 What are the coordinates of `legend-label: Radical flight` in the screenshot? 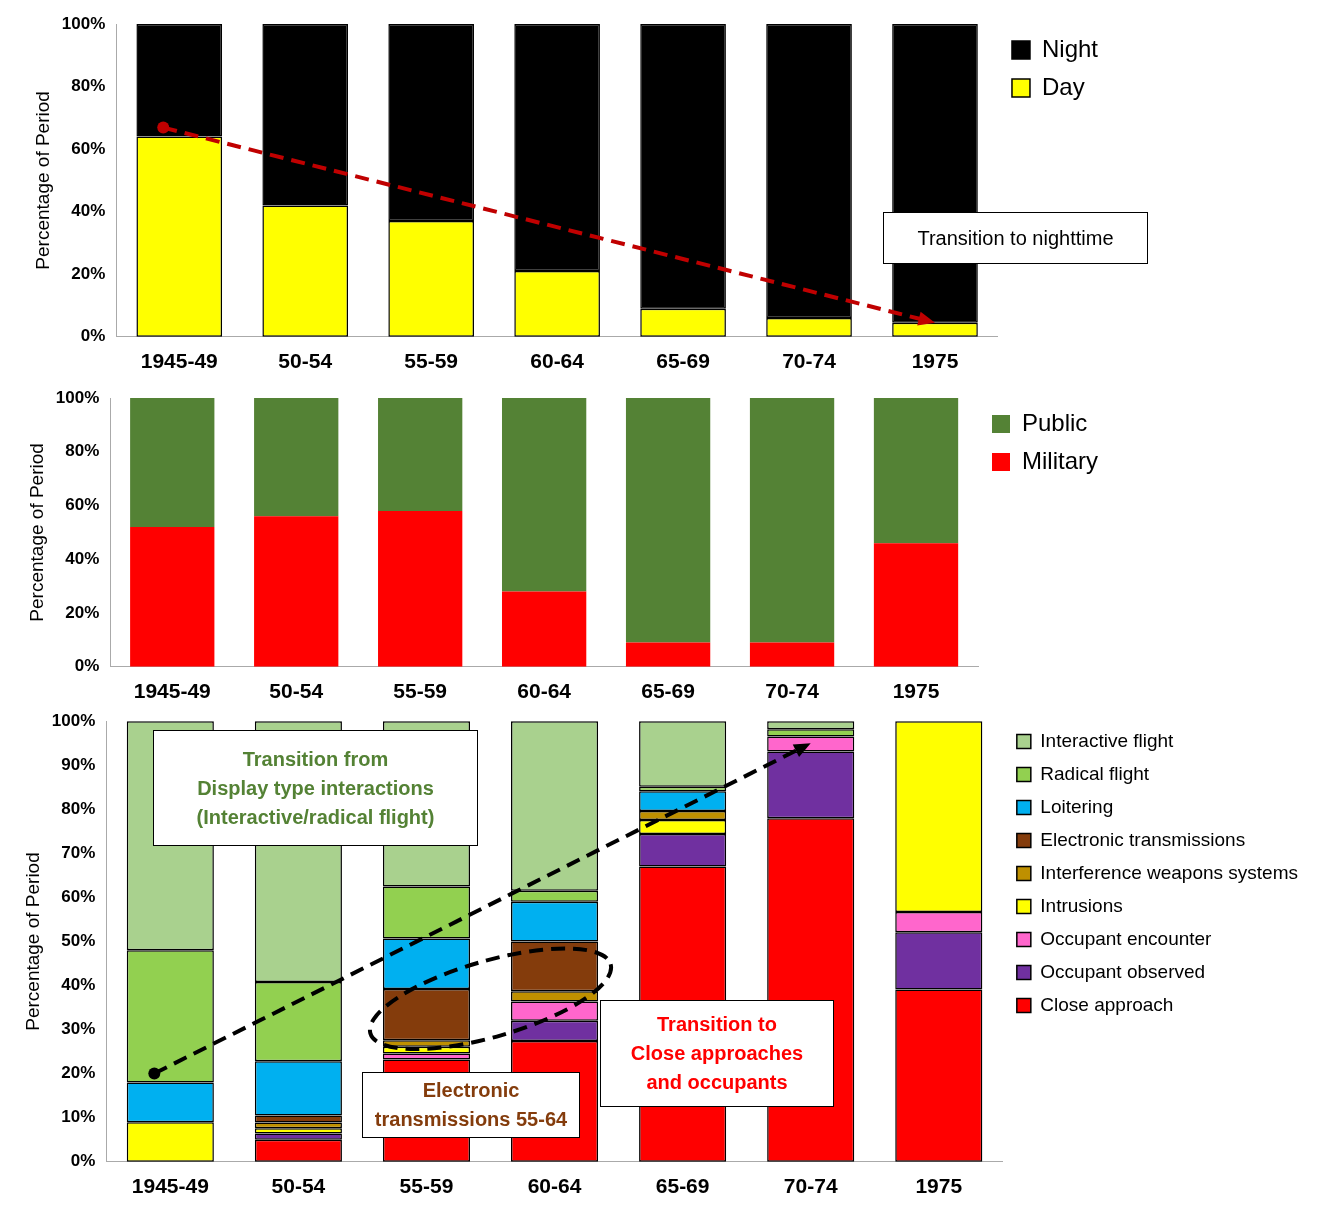 It's located at (1095, 773).